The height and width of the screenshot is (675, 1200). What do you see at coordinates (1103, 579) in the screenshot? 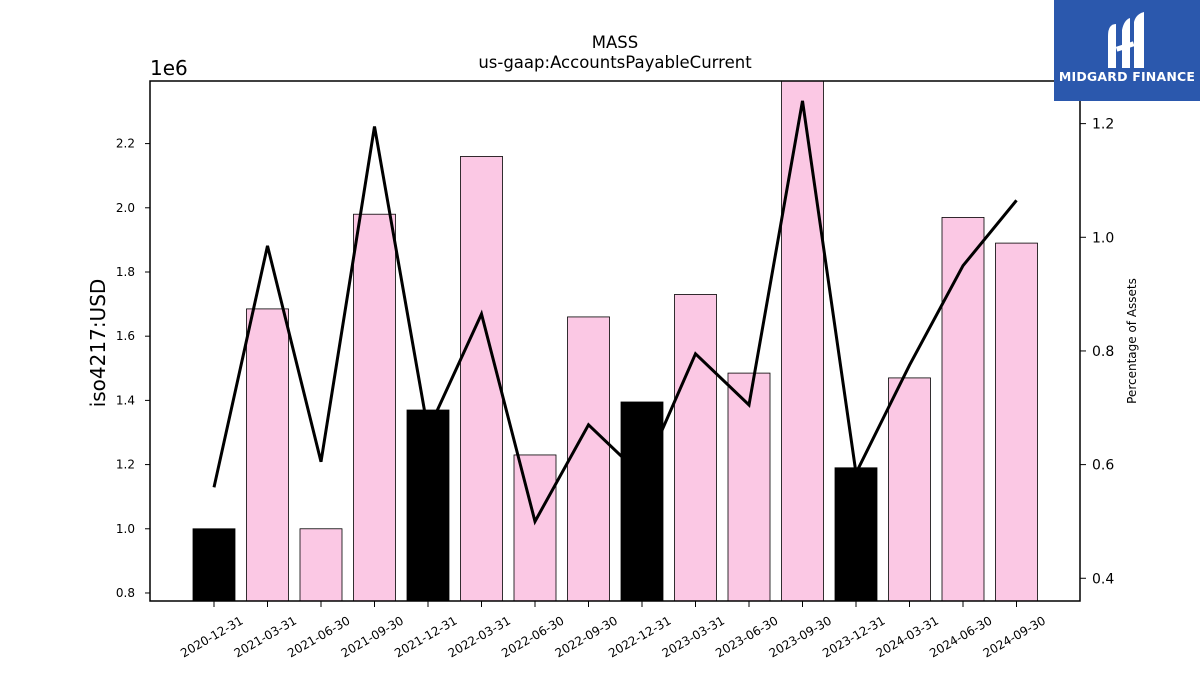
I see `y2-tick-label: 0.4` at bounding box center [1103, 579].